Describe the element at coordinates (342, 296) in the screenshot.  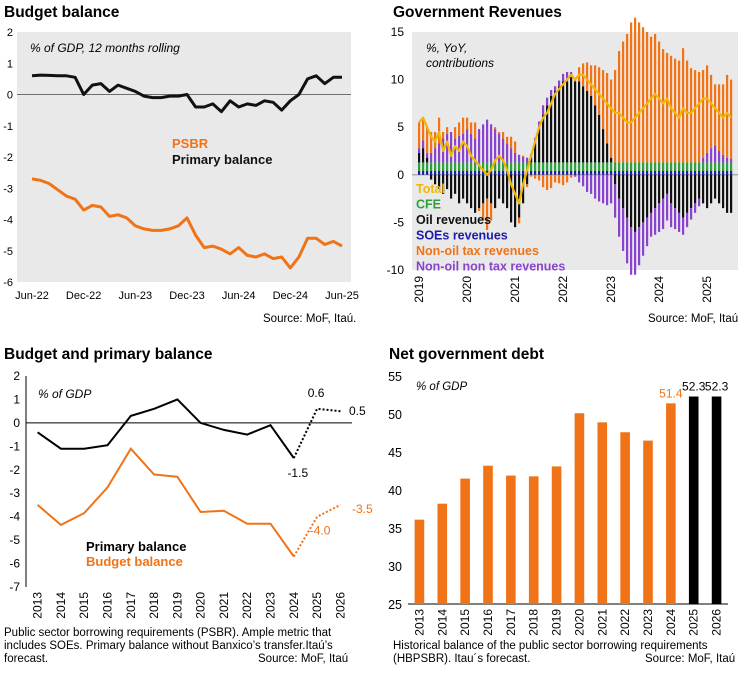
I see `x-tick-label: Jun-25` at that location.